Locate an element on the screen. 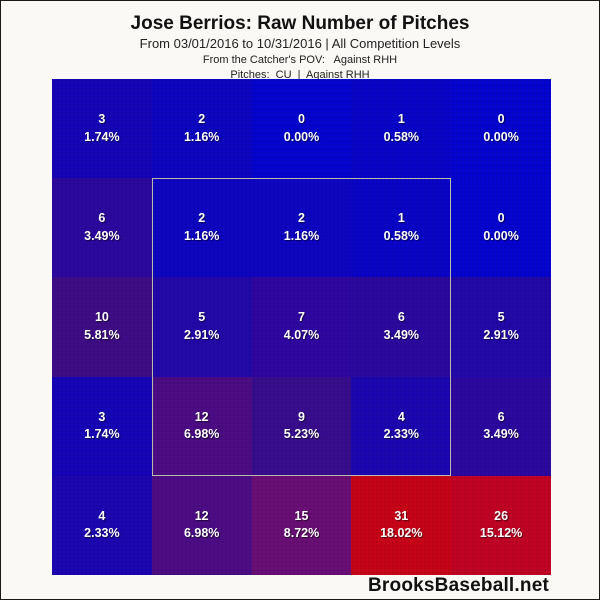  cell-percentage: 8.72% is located at coordinates (301, 533).